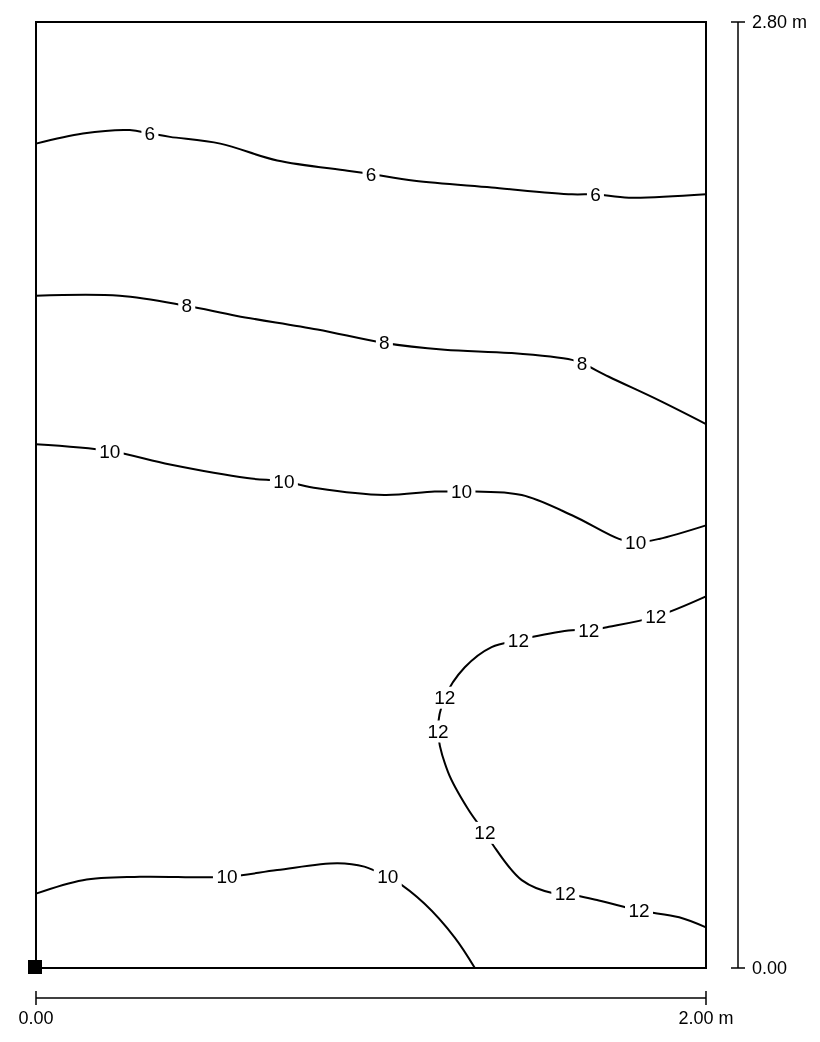 Image resolution: width=820 pixels, height=1042 pixels. Describe the element at coordinates (706, 1018) in the screenshot. I see `x-tick-label: 2.00 m` at that location.